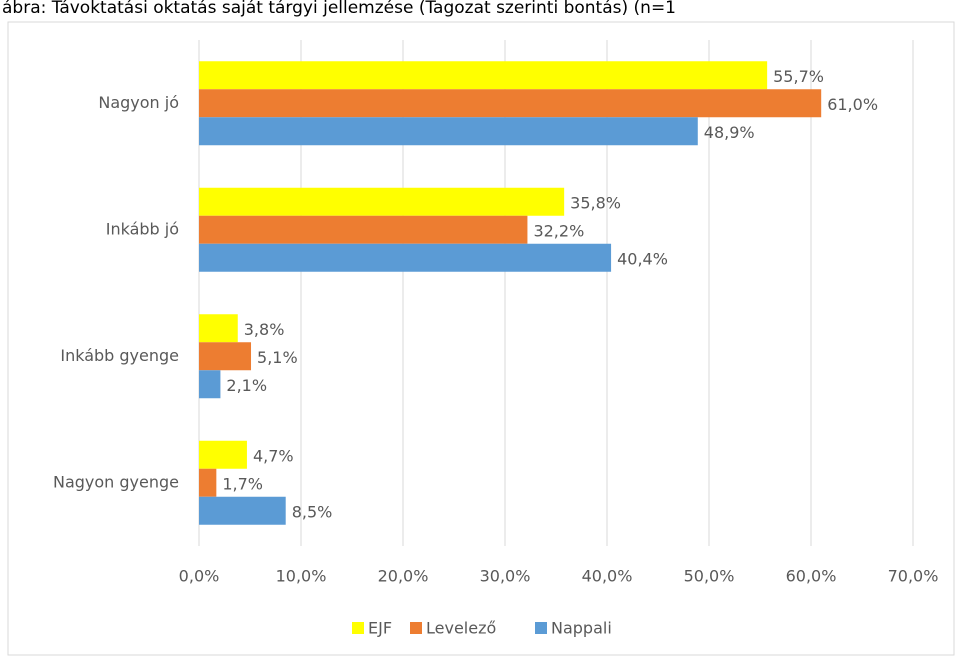 The image size is (957, 659). Describe the element at coordinates (119, 355) in the screenshot. I see `y-tick-label: Inkább gyenge` at that location.